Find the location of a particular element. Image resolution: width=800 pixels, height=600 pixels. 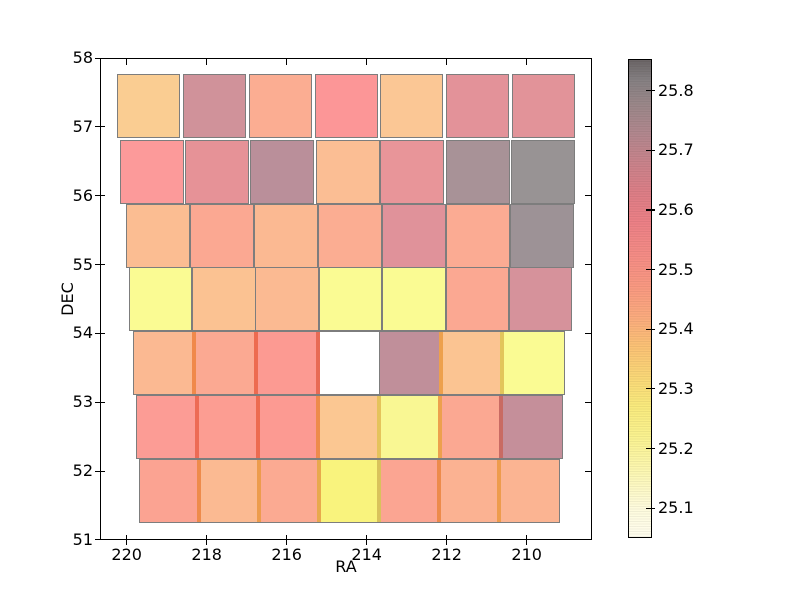

x-tick-label: 214 is located at coordinates (366, 554).